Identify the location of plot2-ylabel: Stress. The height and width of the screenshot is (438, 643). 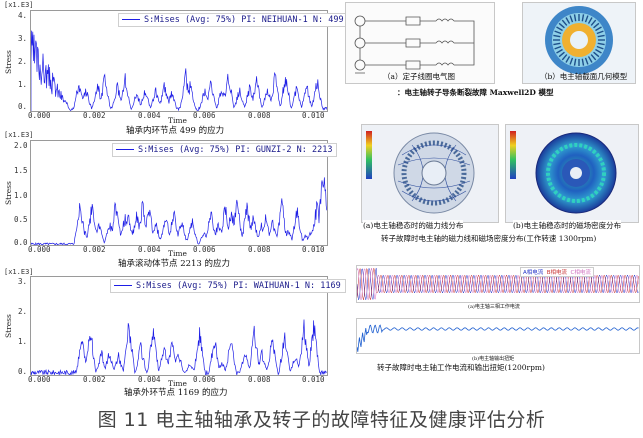
(8, 193).